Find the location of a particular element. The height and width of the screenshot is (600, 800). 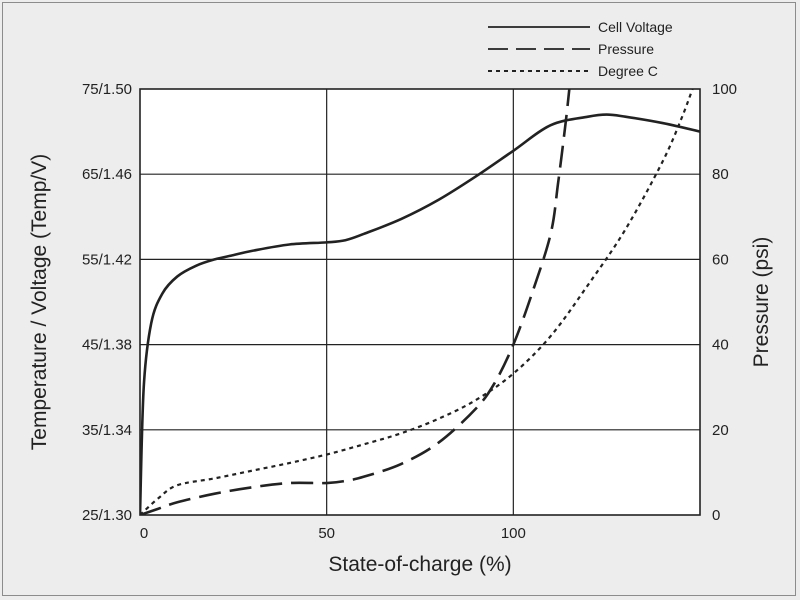

legend-label: Pressure is located at coordinates (626, 49).